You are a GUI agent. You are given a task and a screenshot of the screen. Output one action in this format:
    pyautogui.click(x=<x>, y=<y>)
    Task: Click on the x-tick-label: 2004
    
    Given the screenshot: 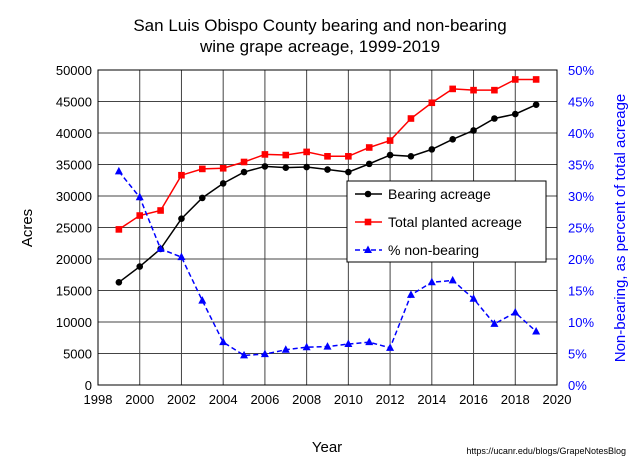 What is the action you would take?
    pyautogui.click(x=223, y=399)
    